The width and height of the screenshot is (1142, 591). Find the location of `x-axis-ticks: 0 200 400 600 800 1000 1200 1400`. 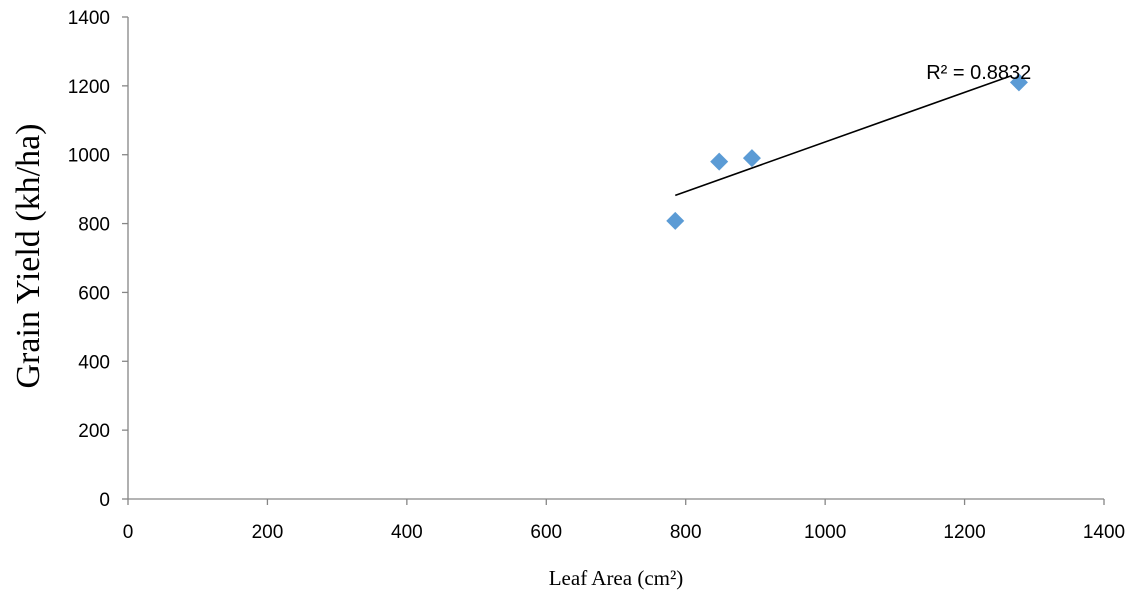

x-axis-ticks: 0 200 400 600 800 1000 1200 1400 is located at coordinates (624, 521).